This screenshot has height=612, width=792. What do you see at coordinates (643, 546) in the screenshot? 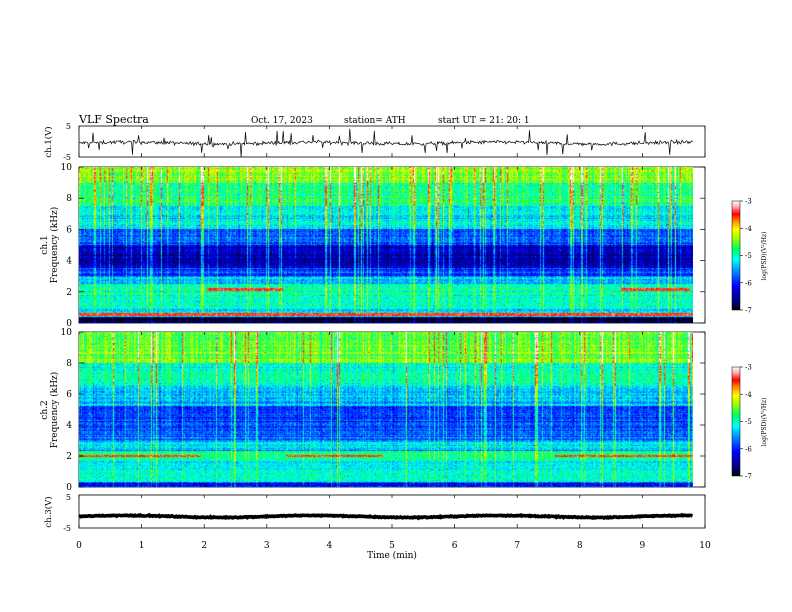
I see `xtick-label: 9` at bounding box center [643, 546].